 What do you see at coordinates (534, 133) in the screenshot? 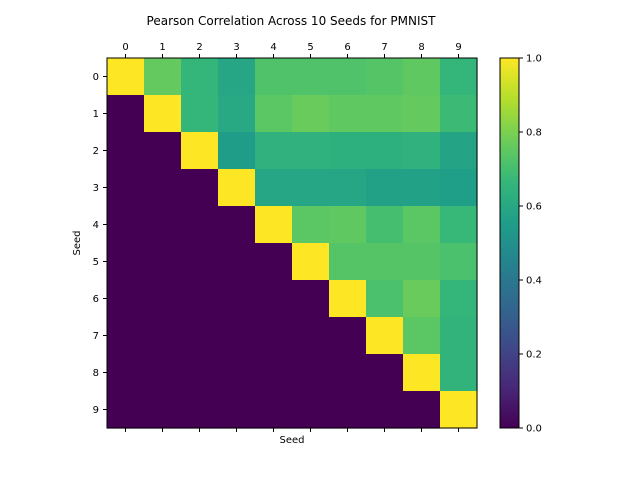
I see `colorbar-tick-label: 0.8` at bounding box center [534, 133].